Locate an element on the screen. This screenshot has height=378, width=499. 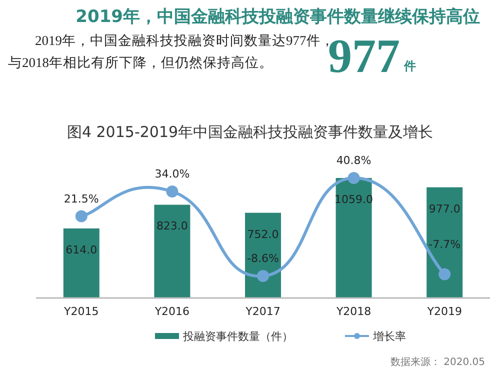
text: 件 is located at coordinates (409, 66).